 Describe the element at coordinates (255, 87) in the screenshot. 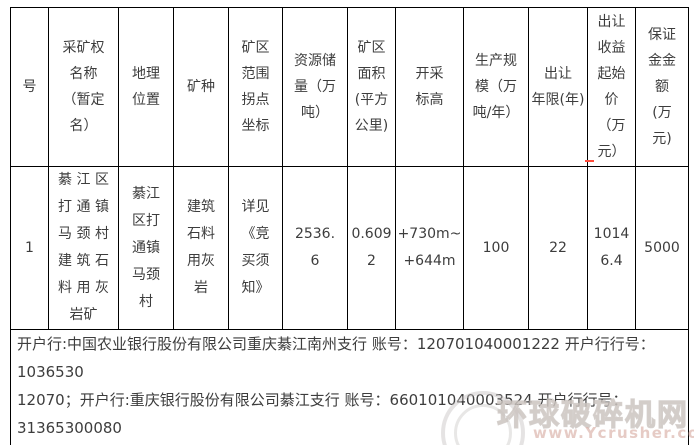

I see `header-cell-boundary-coords: 矿区 范围 拐点 坐标` at that location.